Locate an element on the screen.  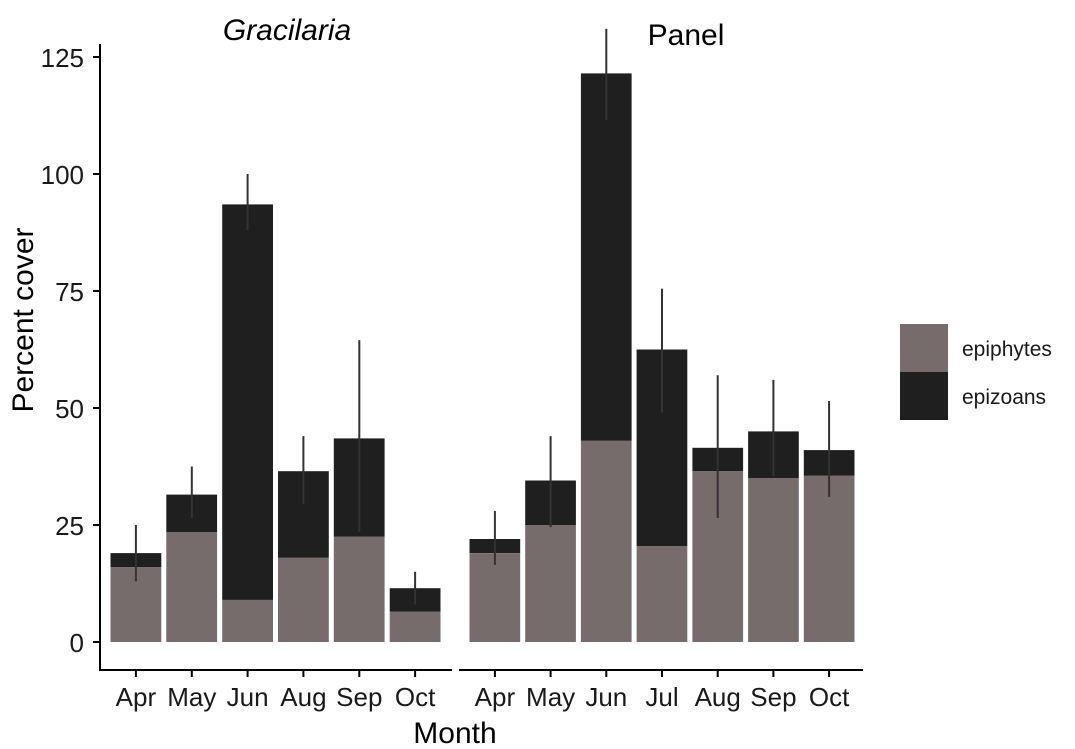
x-tick-label: Jul is located at coordinates (661, 697).